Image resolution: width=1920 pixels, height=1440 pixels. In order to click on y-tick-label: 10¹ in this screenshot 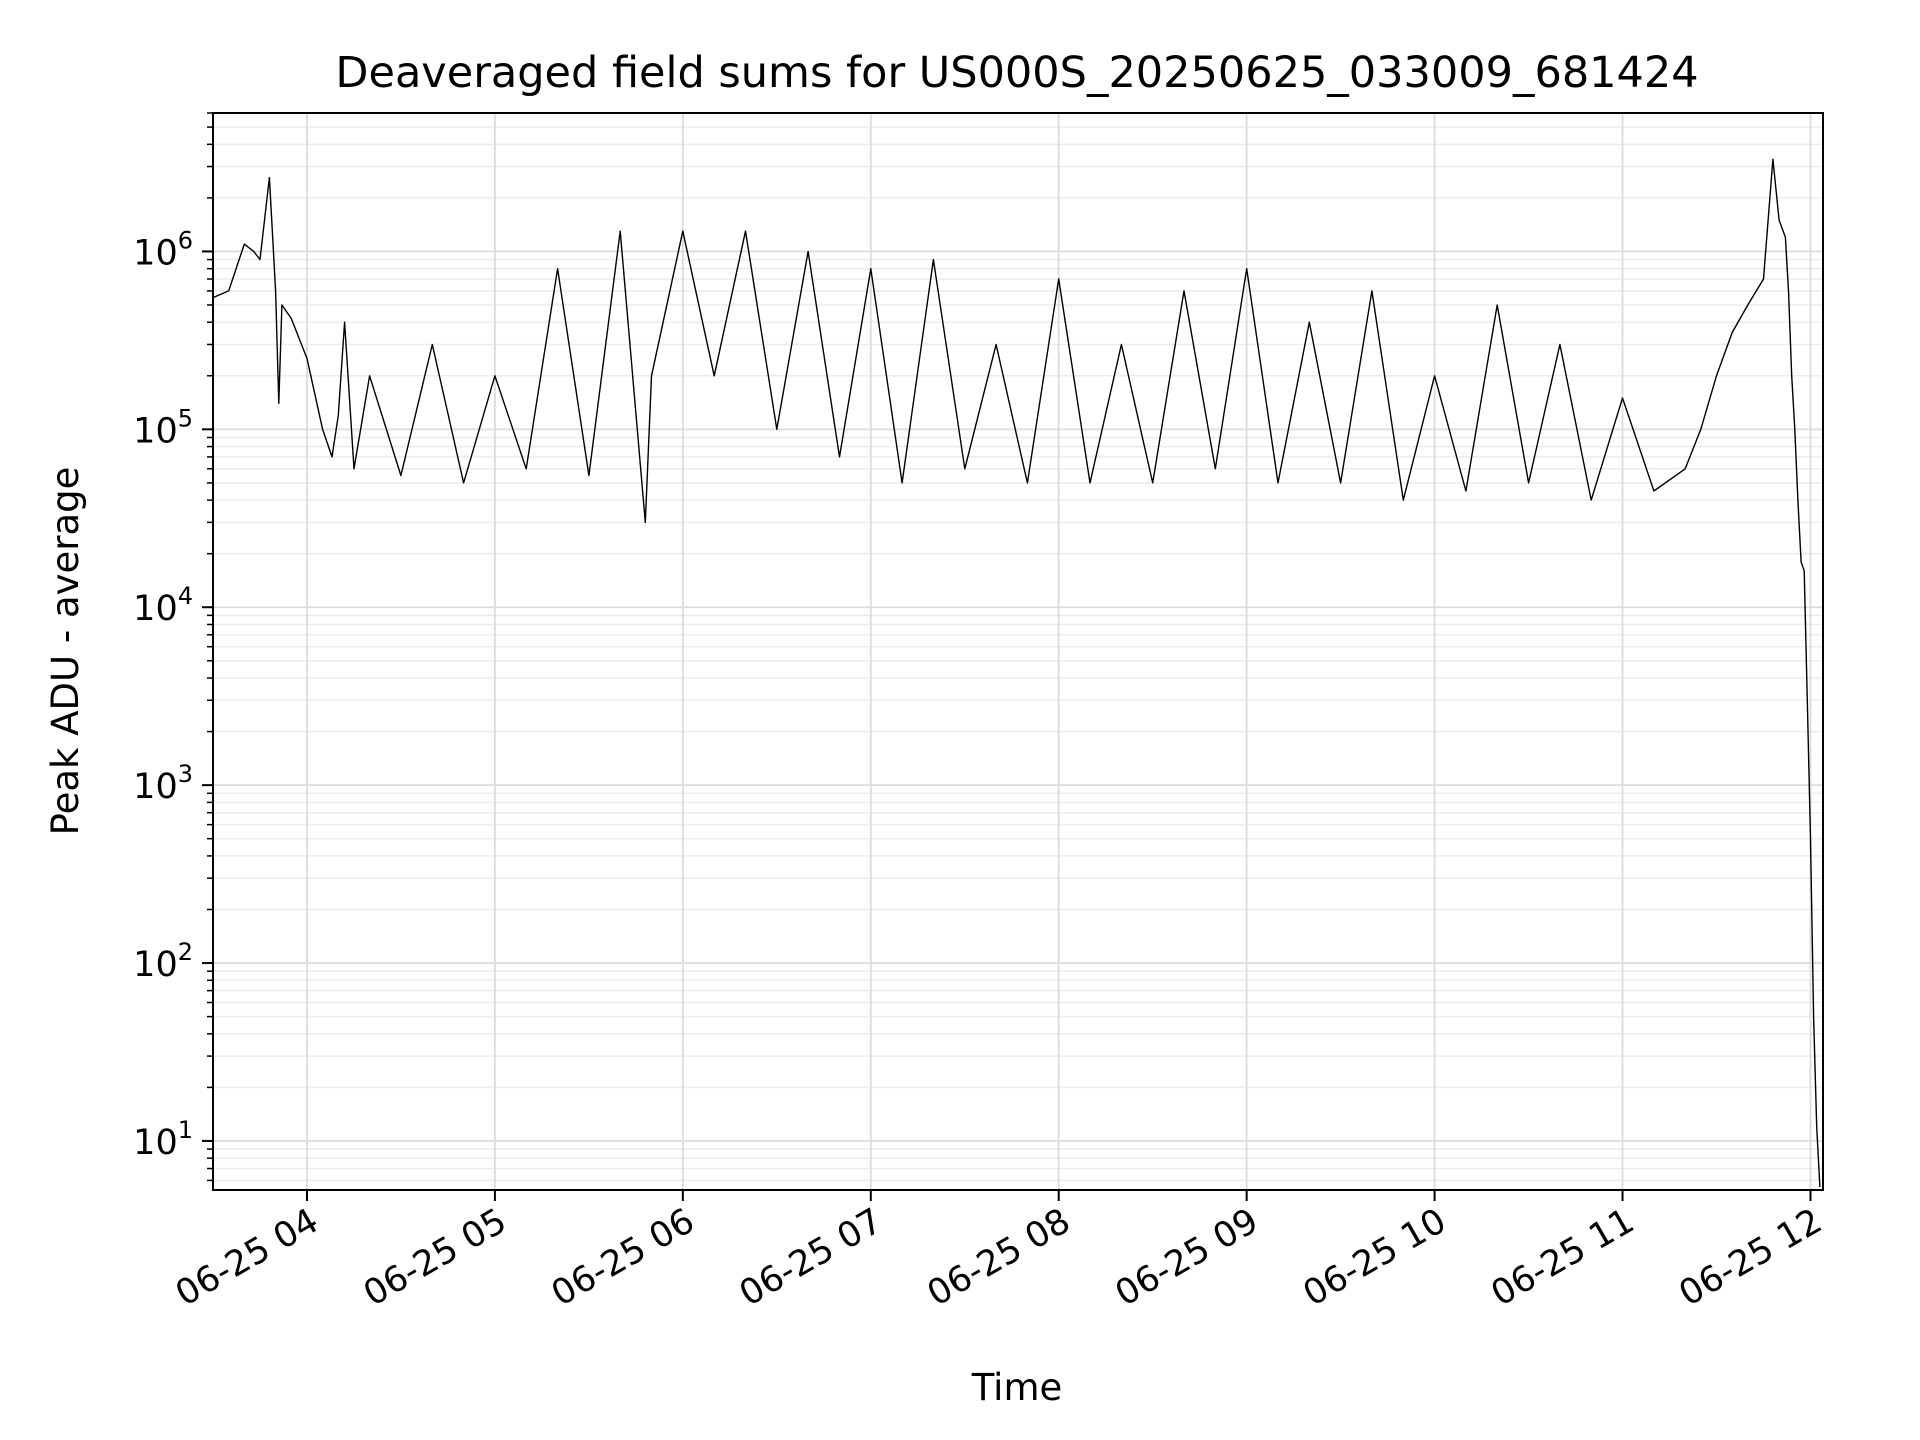, I will do `click(163, 1139)`.